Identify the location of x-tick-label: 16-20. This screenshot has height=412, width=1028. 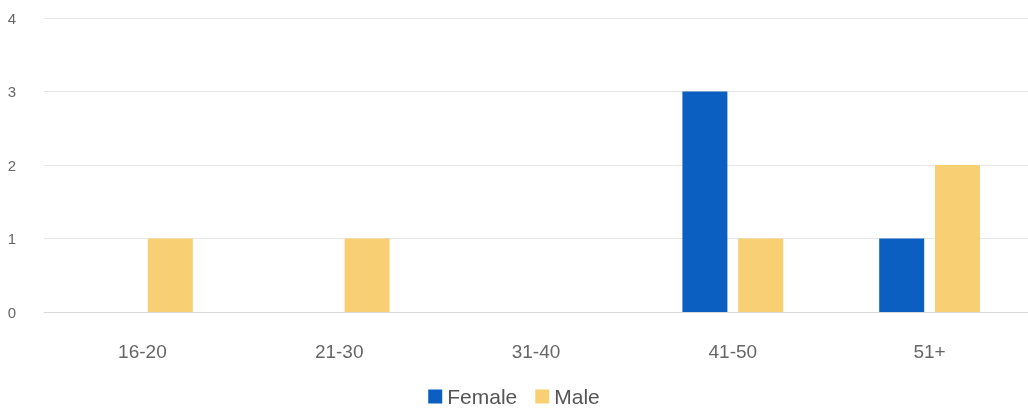
(142, 351).